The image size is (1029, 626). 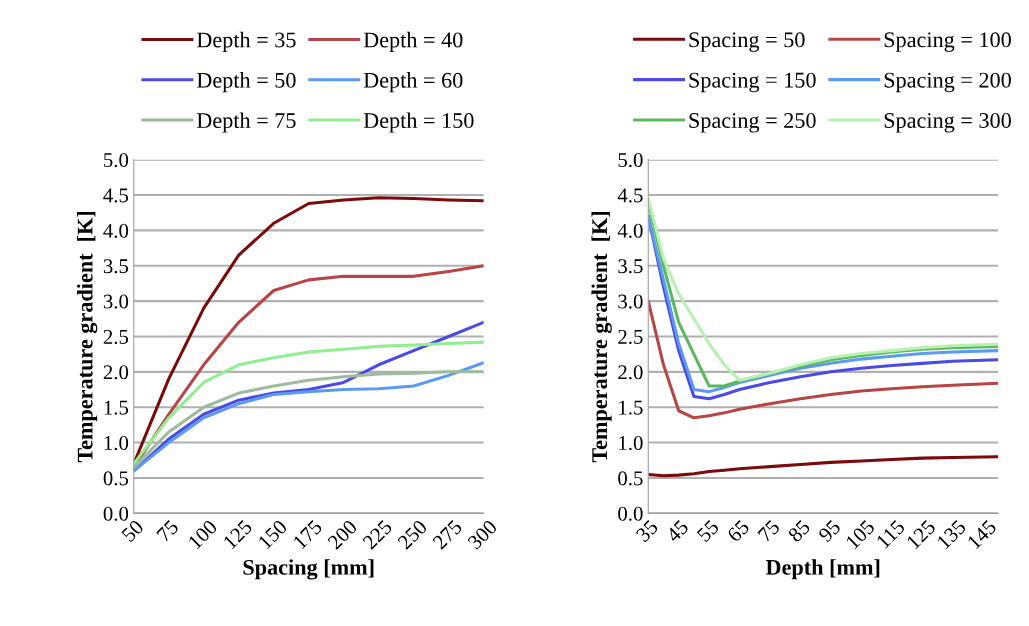 What do you see at coordinates (860, 534) in the screenshot?
I see `x-tick-label: 105` at bounding box center [860, 534].